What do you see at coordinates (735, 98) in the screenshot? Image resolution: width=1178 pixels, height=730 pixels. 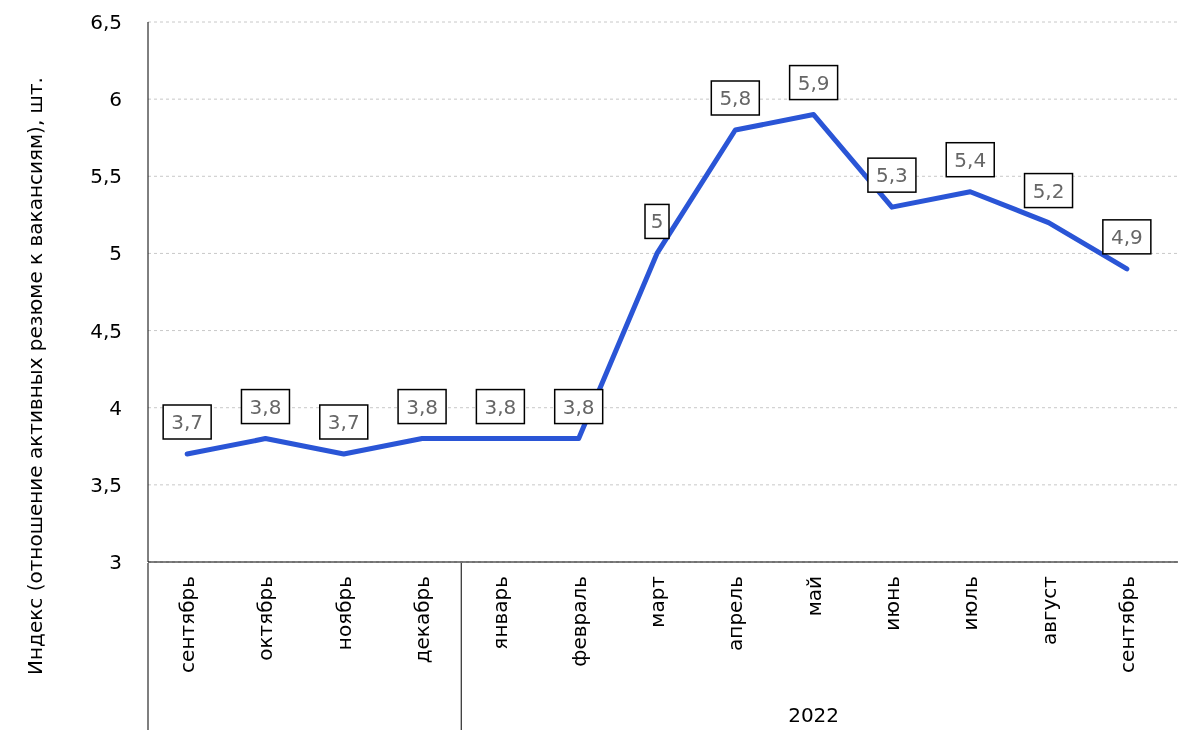 I see `data-label: 5,8` at bounding box center [735, 98].